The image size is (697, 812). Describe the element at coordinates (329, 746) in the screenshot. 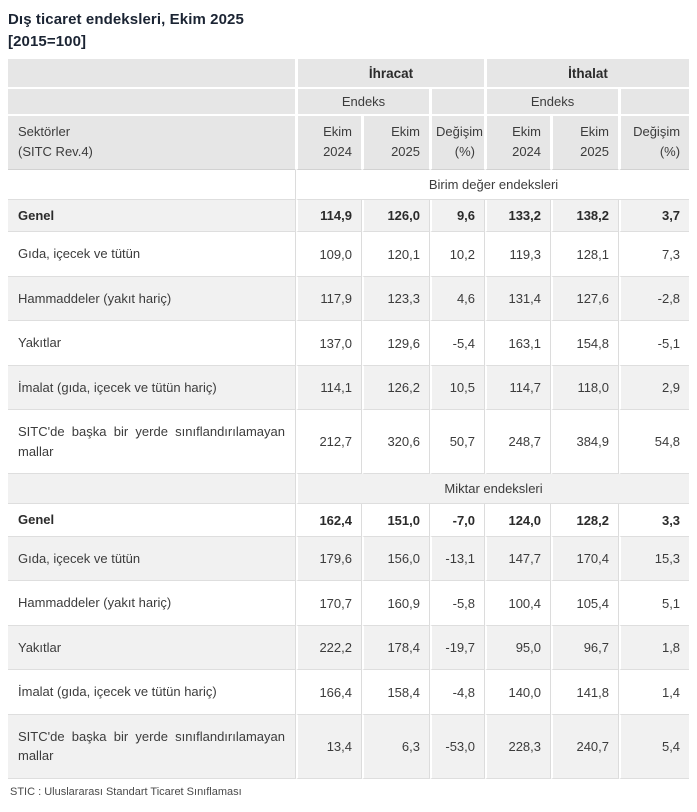

I see `value-cell: 13,4` at that location.